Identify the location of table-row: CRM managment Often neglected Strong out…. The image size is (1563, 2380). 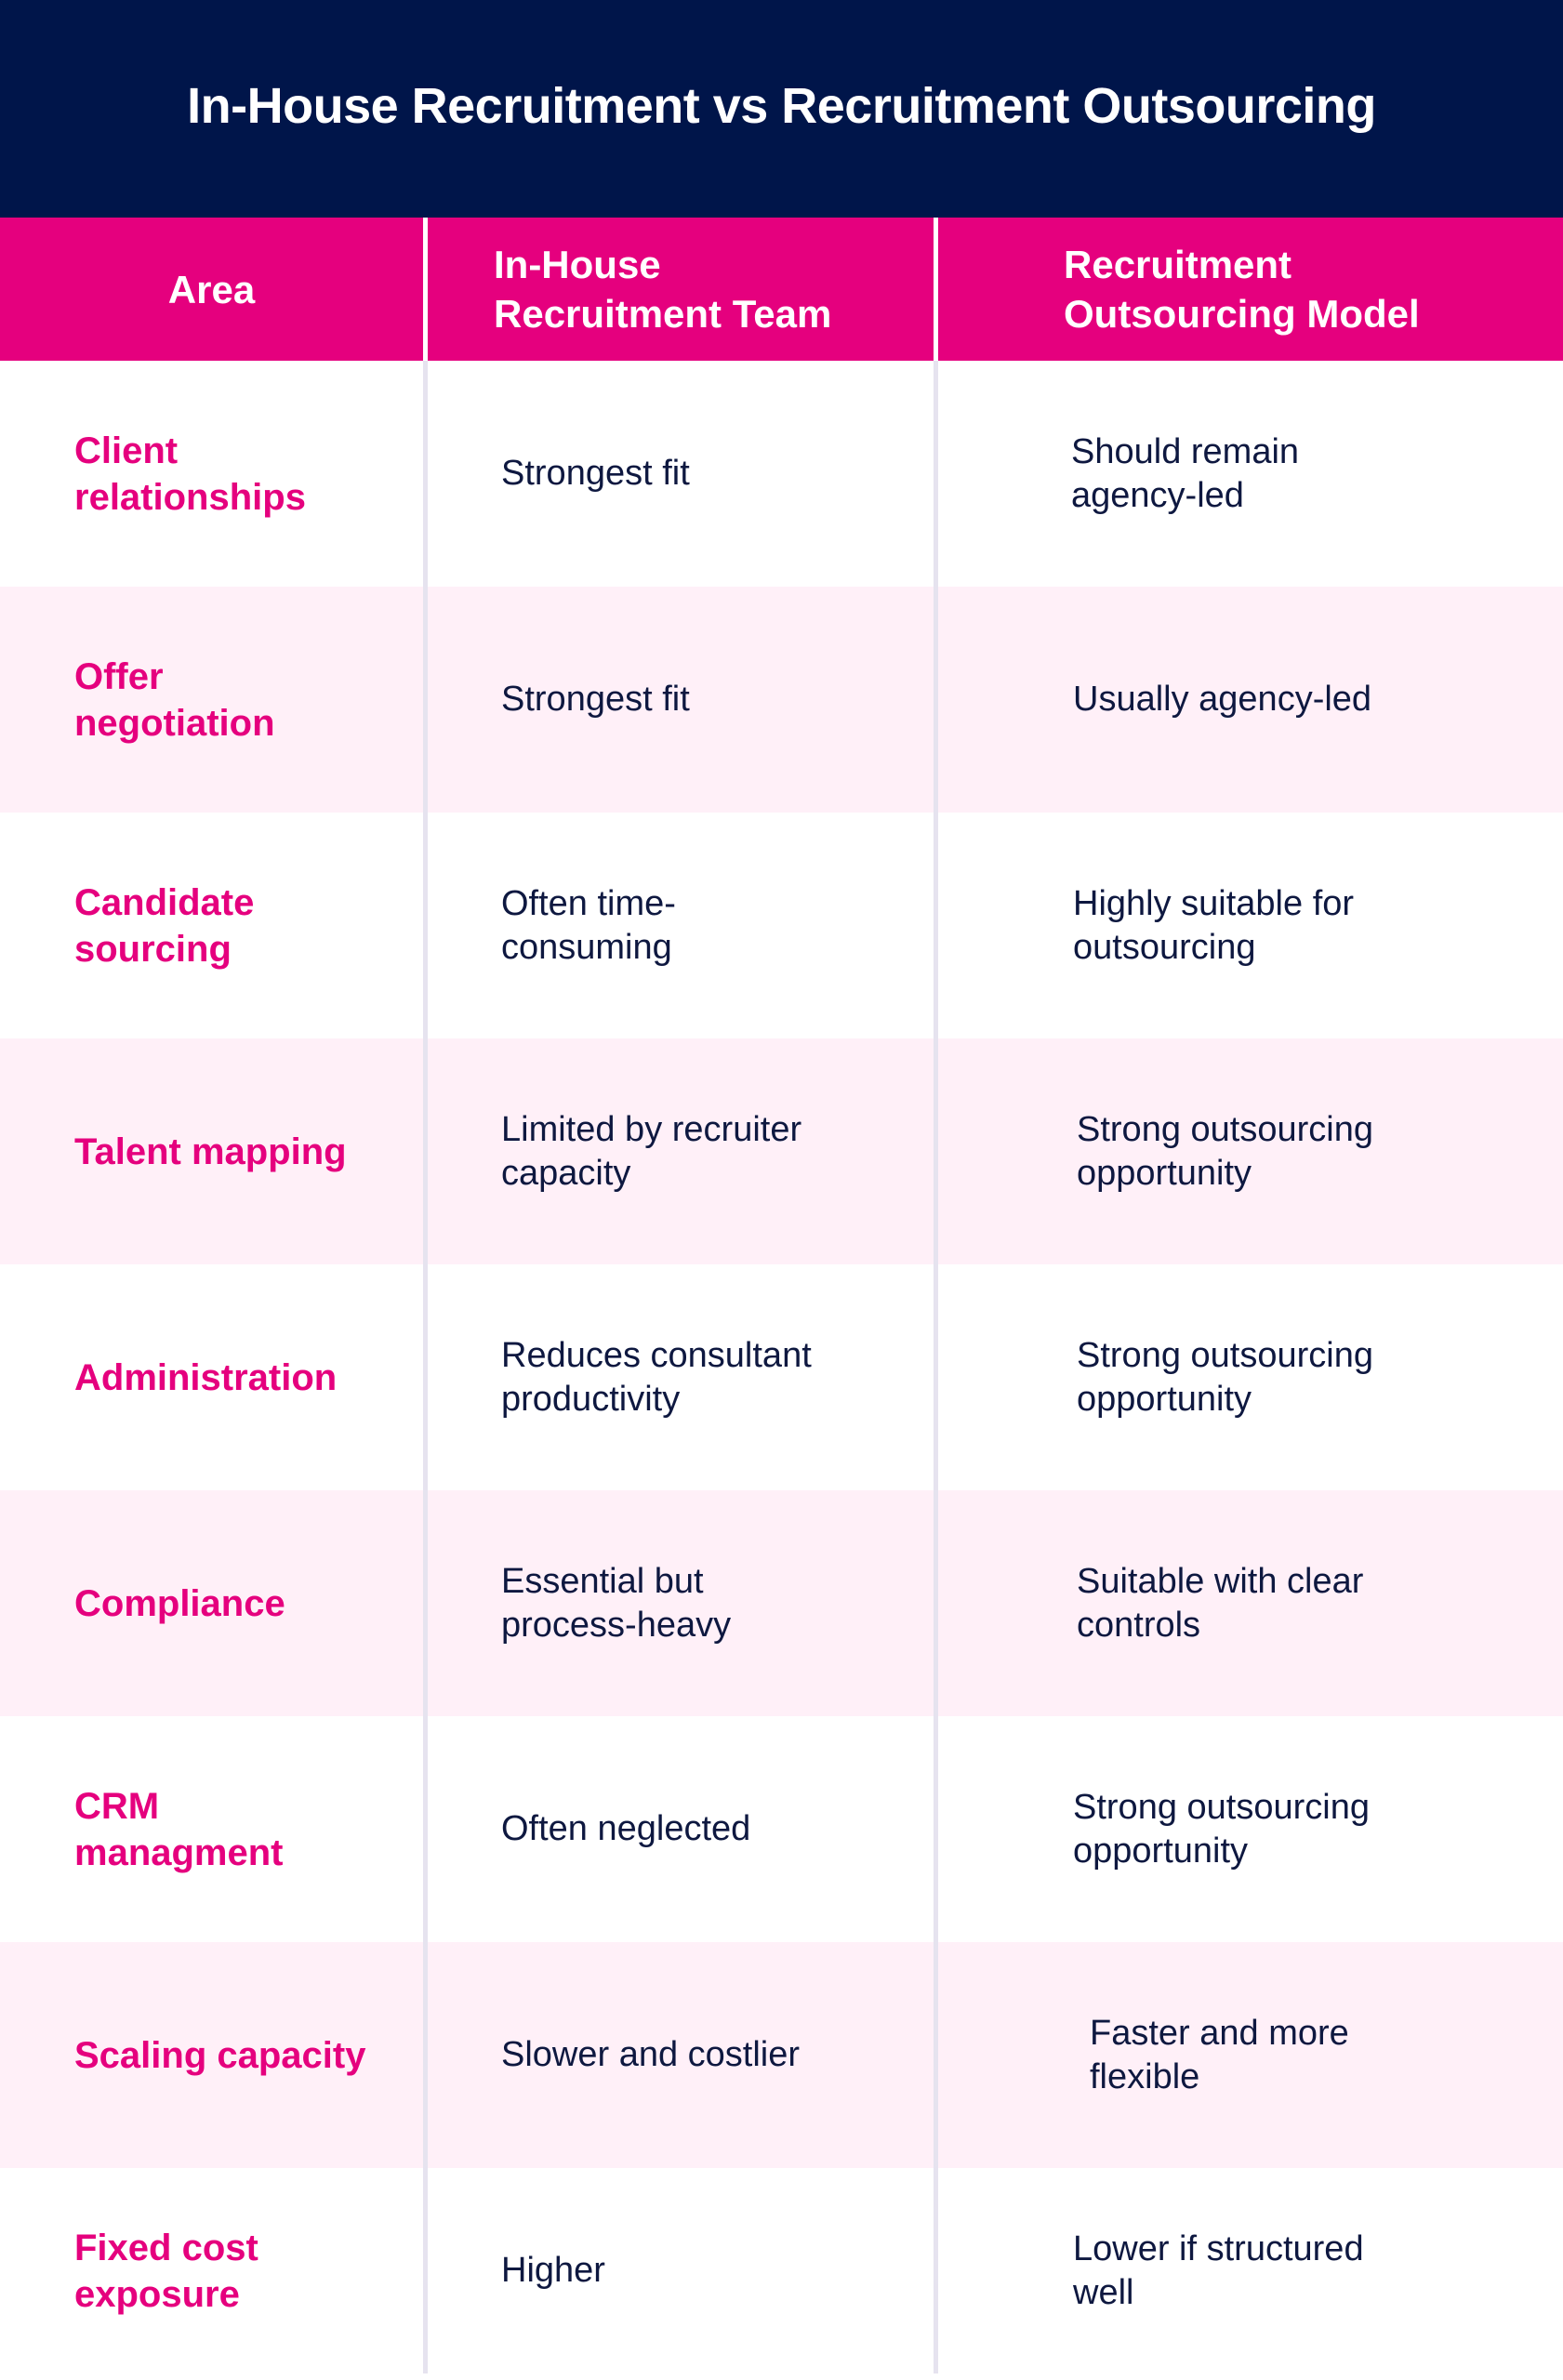
(782, 1829).